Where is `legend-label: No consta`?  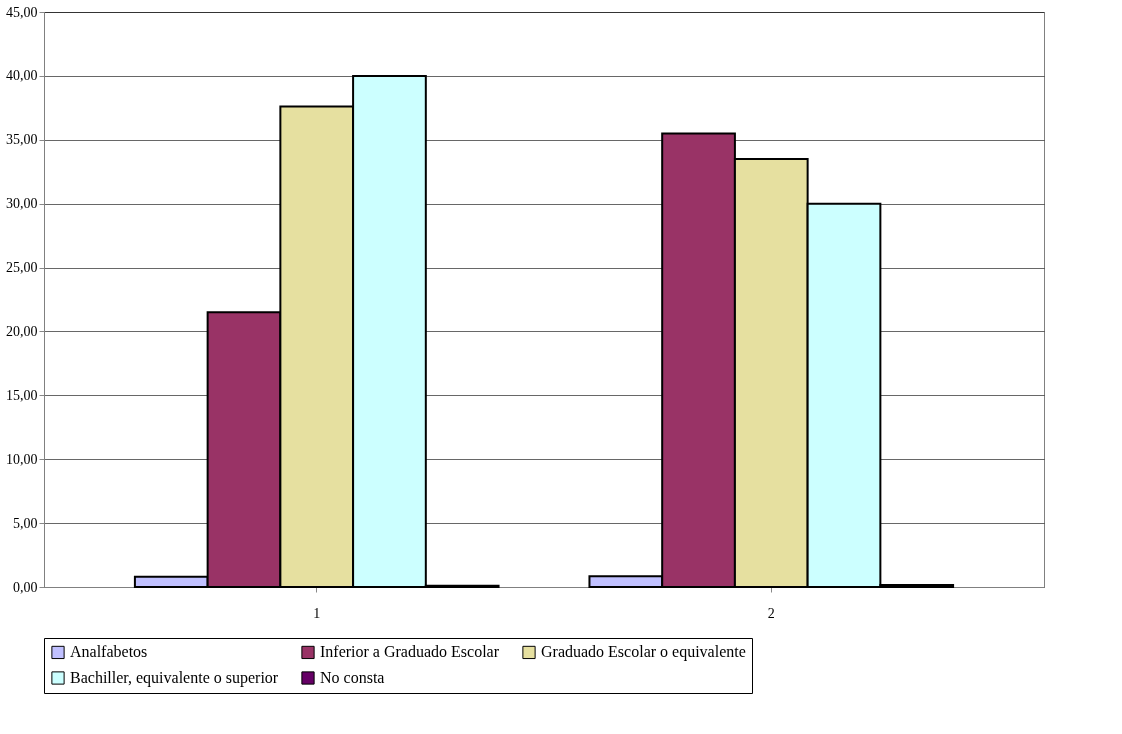
legend-label: No consta is located at coordinates (352, 677).